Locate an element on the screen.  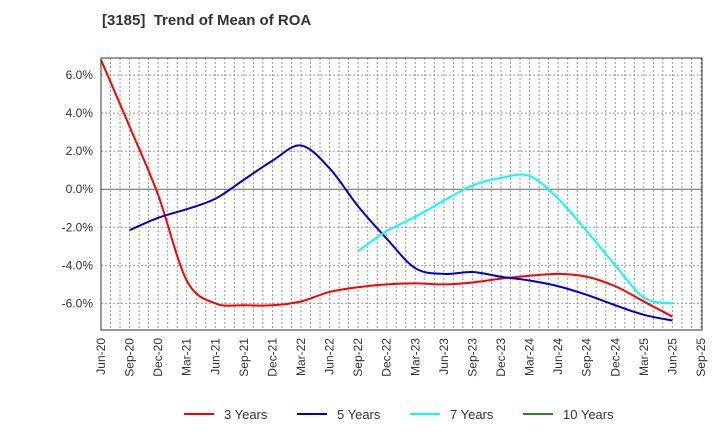
x-tick-label: Dec-20 is located at coordinates (158, 357).